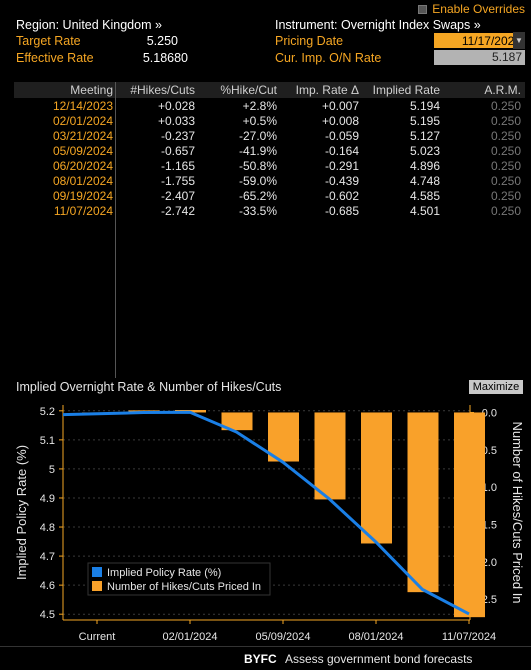 Image resolution: width=531 pixels, height=670 pixels. What do you see at coordinates (375, 637) in the screenshot?
I see `x-tick-label: 08/01/2024` at bounding box center [375, 637].